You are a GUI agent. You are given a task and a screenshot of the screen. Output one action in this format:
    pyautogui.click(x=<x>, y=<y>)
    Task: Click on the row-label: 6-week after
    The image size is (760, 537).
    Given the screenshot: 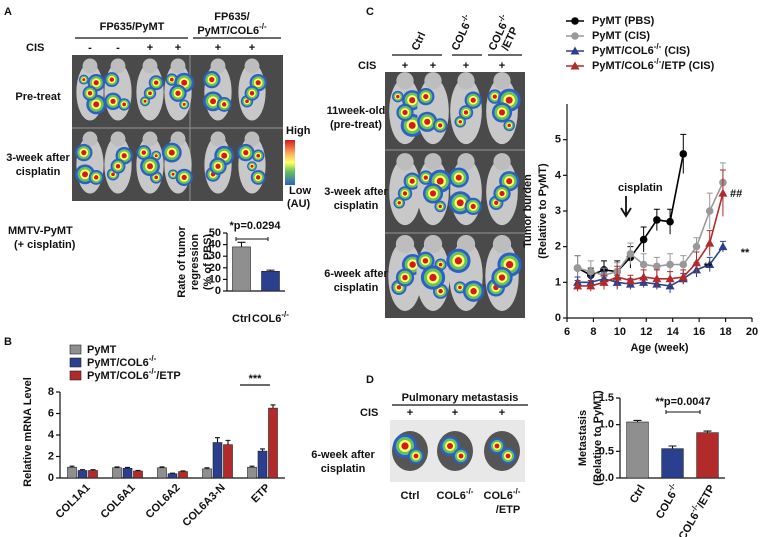 What is the action you would take?
    pyautogui.click(x=343, y=455)
    